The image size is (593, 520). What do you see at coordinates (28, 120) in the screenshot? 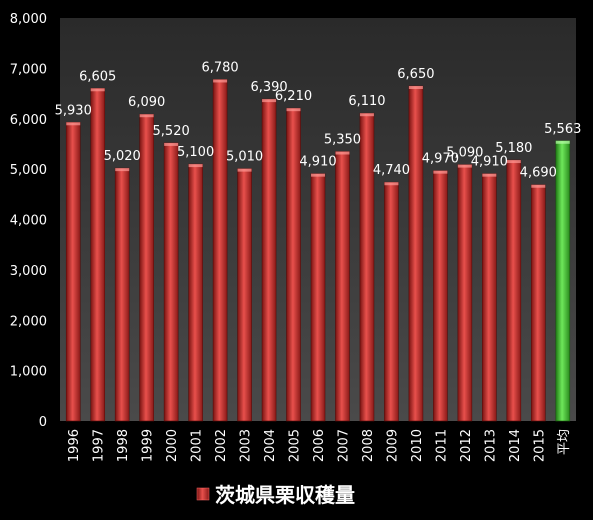
I see `y-tick-label: 6,000` at bounding box center [28, 120].